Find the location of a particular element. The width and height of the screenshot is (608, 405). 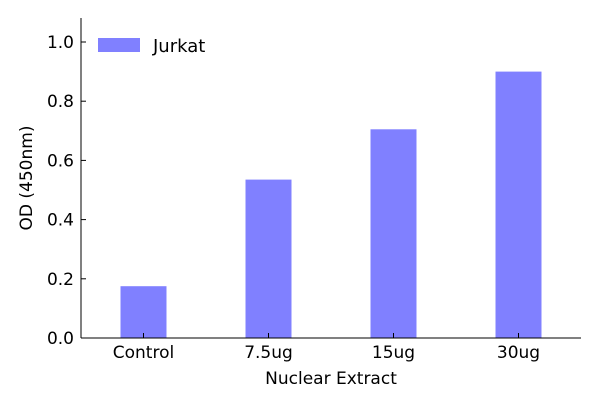

bar-30ug is located at coordinates (518, 204).